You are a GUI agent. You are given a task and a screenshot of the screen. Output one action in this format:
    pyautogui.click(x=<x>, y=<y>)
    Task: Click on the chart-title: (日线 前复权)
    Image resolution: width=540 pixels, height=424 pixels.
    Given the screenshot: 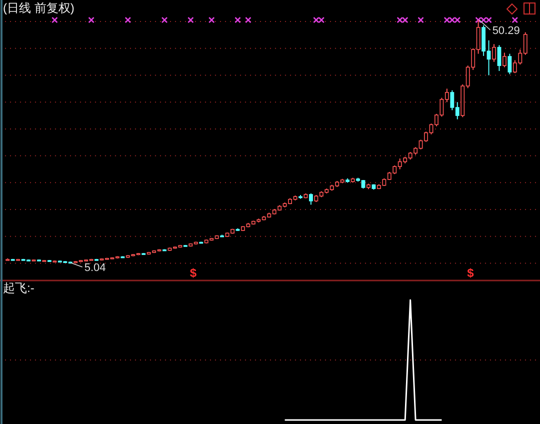 What is the action you would take?
    pyautogui.click(x=38, y=8)
    